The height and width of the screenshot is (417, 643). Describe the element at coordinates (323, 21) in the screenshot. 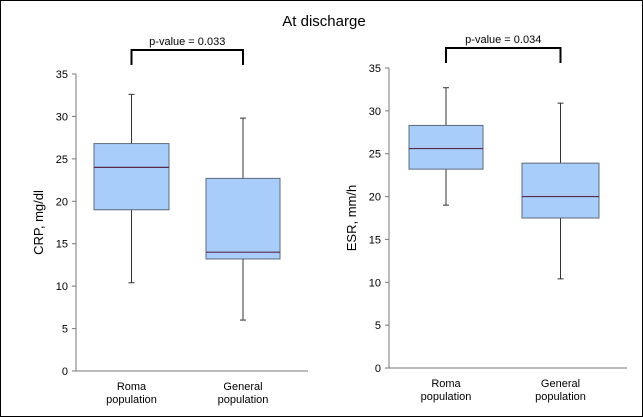

I see `figure-title: At discharge` at that location.